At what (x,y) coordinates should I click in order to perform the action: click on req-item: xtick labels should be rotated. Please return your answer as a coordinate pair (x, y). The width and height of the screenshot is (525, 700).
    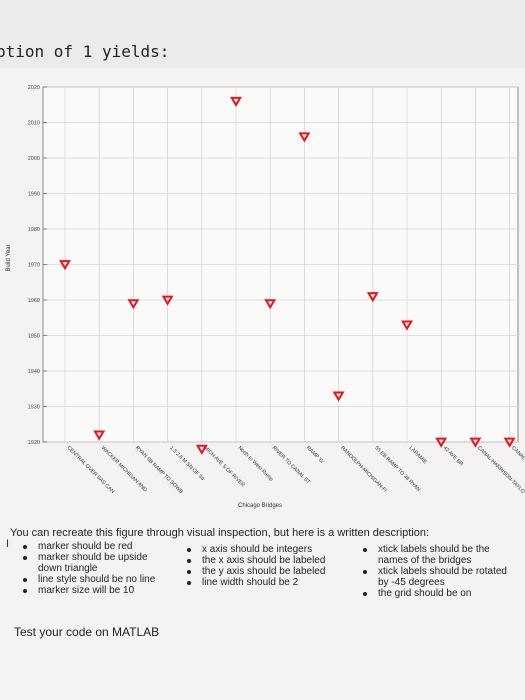
    Looking at the image, I should click on (434, 571).